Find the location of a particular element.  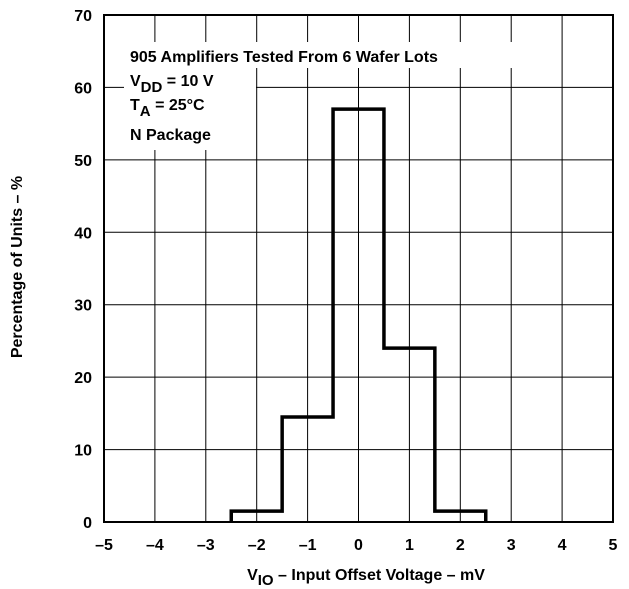

y-axis-title: Percentage of Units – % is located at coordinates (17, 267).